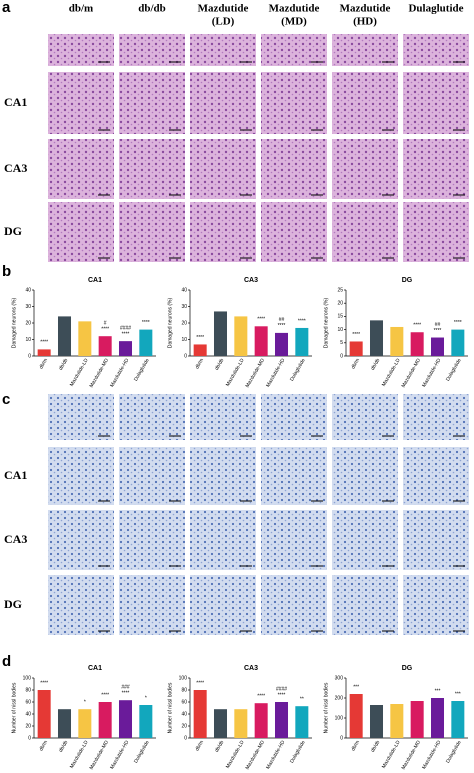 The height and width of the screenshot is (773, 474). I want to click on column-header: (HD), so click(365, 22).